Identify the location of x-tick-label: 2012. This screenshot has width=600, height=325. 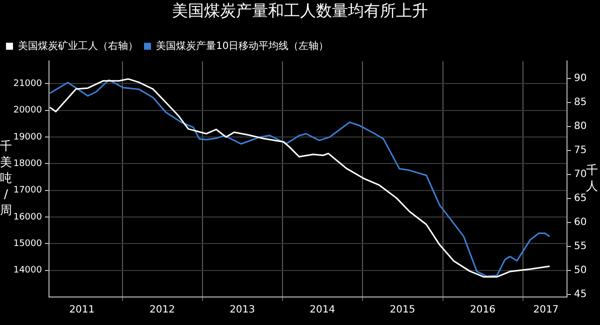
(162, 310).